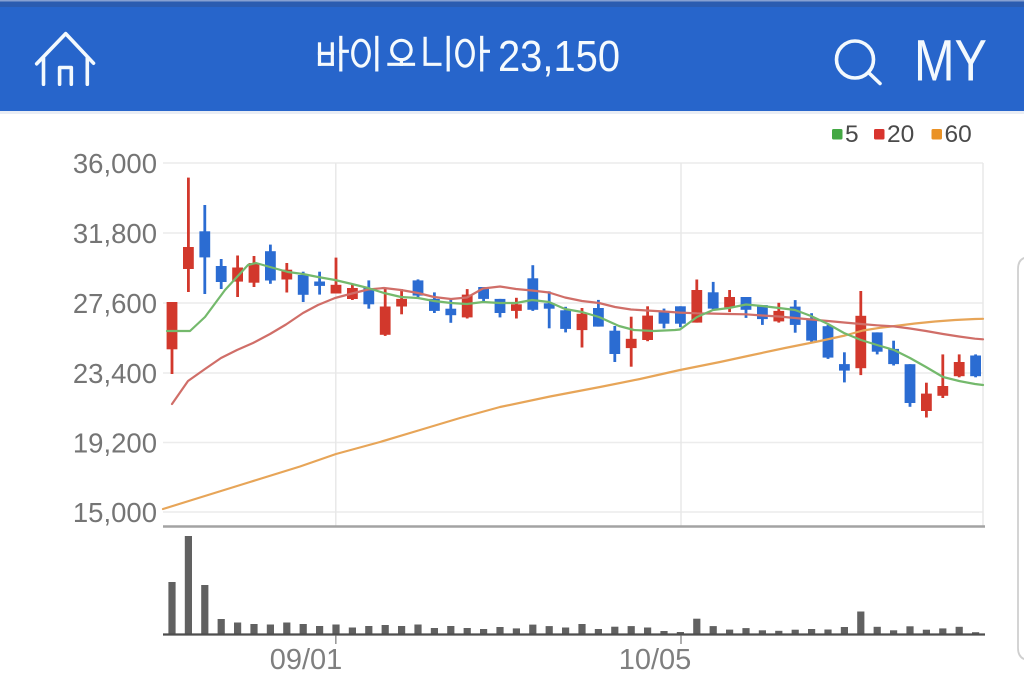  What do you see at coordinates (655, 660) in the screenshot?
I see `svg-text: 10/05` at bounding box center [655, 660].